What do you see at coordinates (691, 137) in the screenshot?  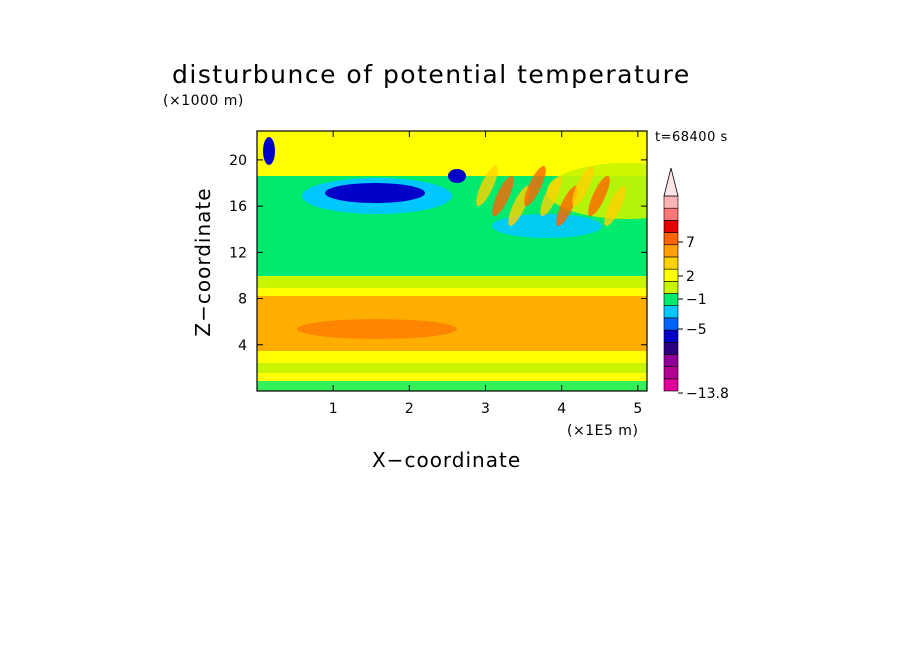 I see `time-label: t=68400 s` at bounding box center [691, 137].